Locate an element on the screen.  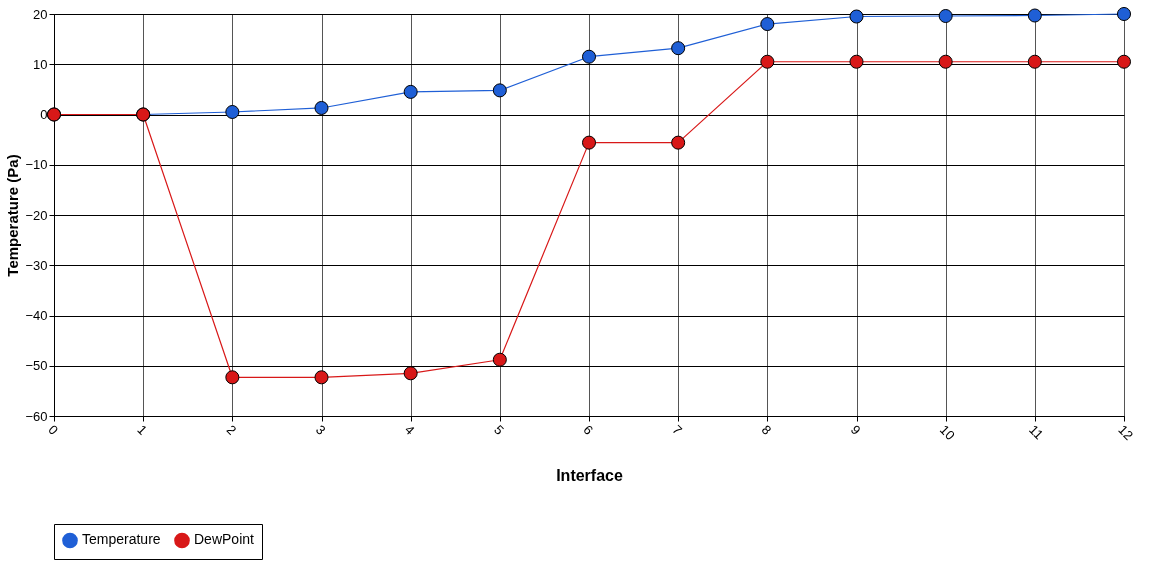
x-tick-label: 6 is located at coordinates (588, 430).